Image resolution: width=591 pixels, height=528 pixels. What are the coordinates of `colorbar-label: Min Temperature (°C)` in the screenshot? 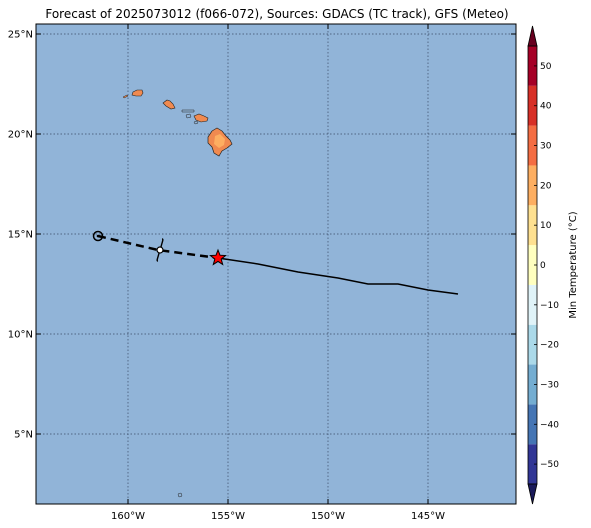 It's located at (573, 264).